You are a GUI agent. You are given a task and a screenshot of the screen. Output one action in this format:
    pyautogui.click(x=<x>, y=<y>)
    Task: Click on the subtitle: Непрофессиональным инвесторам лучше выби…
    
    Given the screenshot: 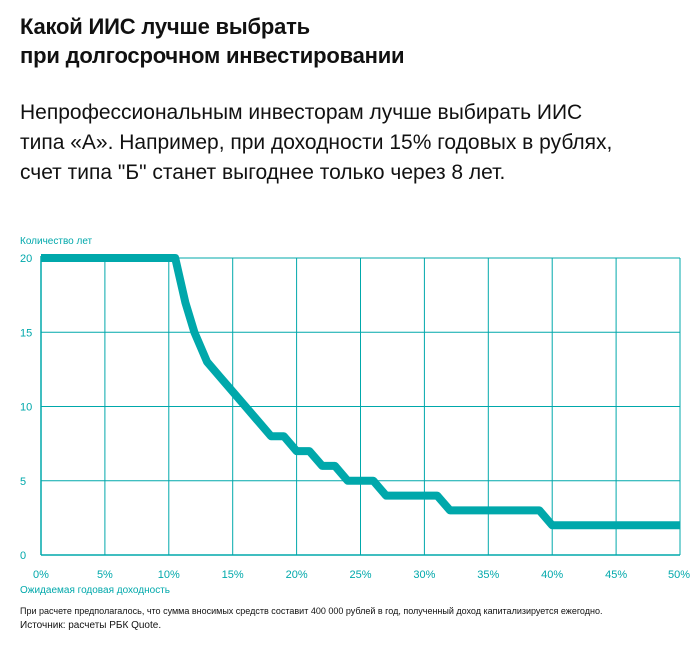 What is the action you would take?
    pyautogui.click(x=350, y=143)
    